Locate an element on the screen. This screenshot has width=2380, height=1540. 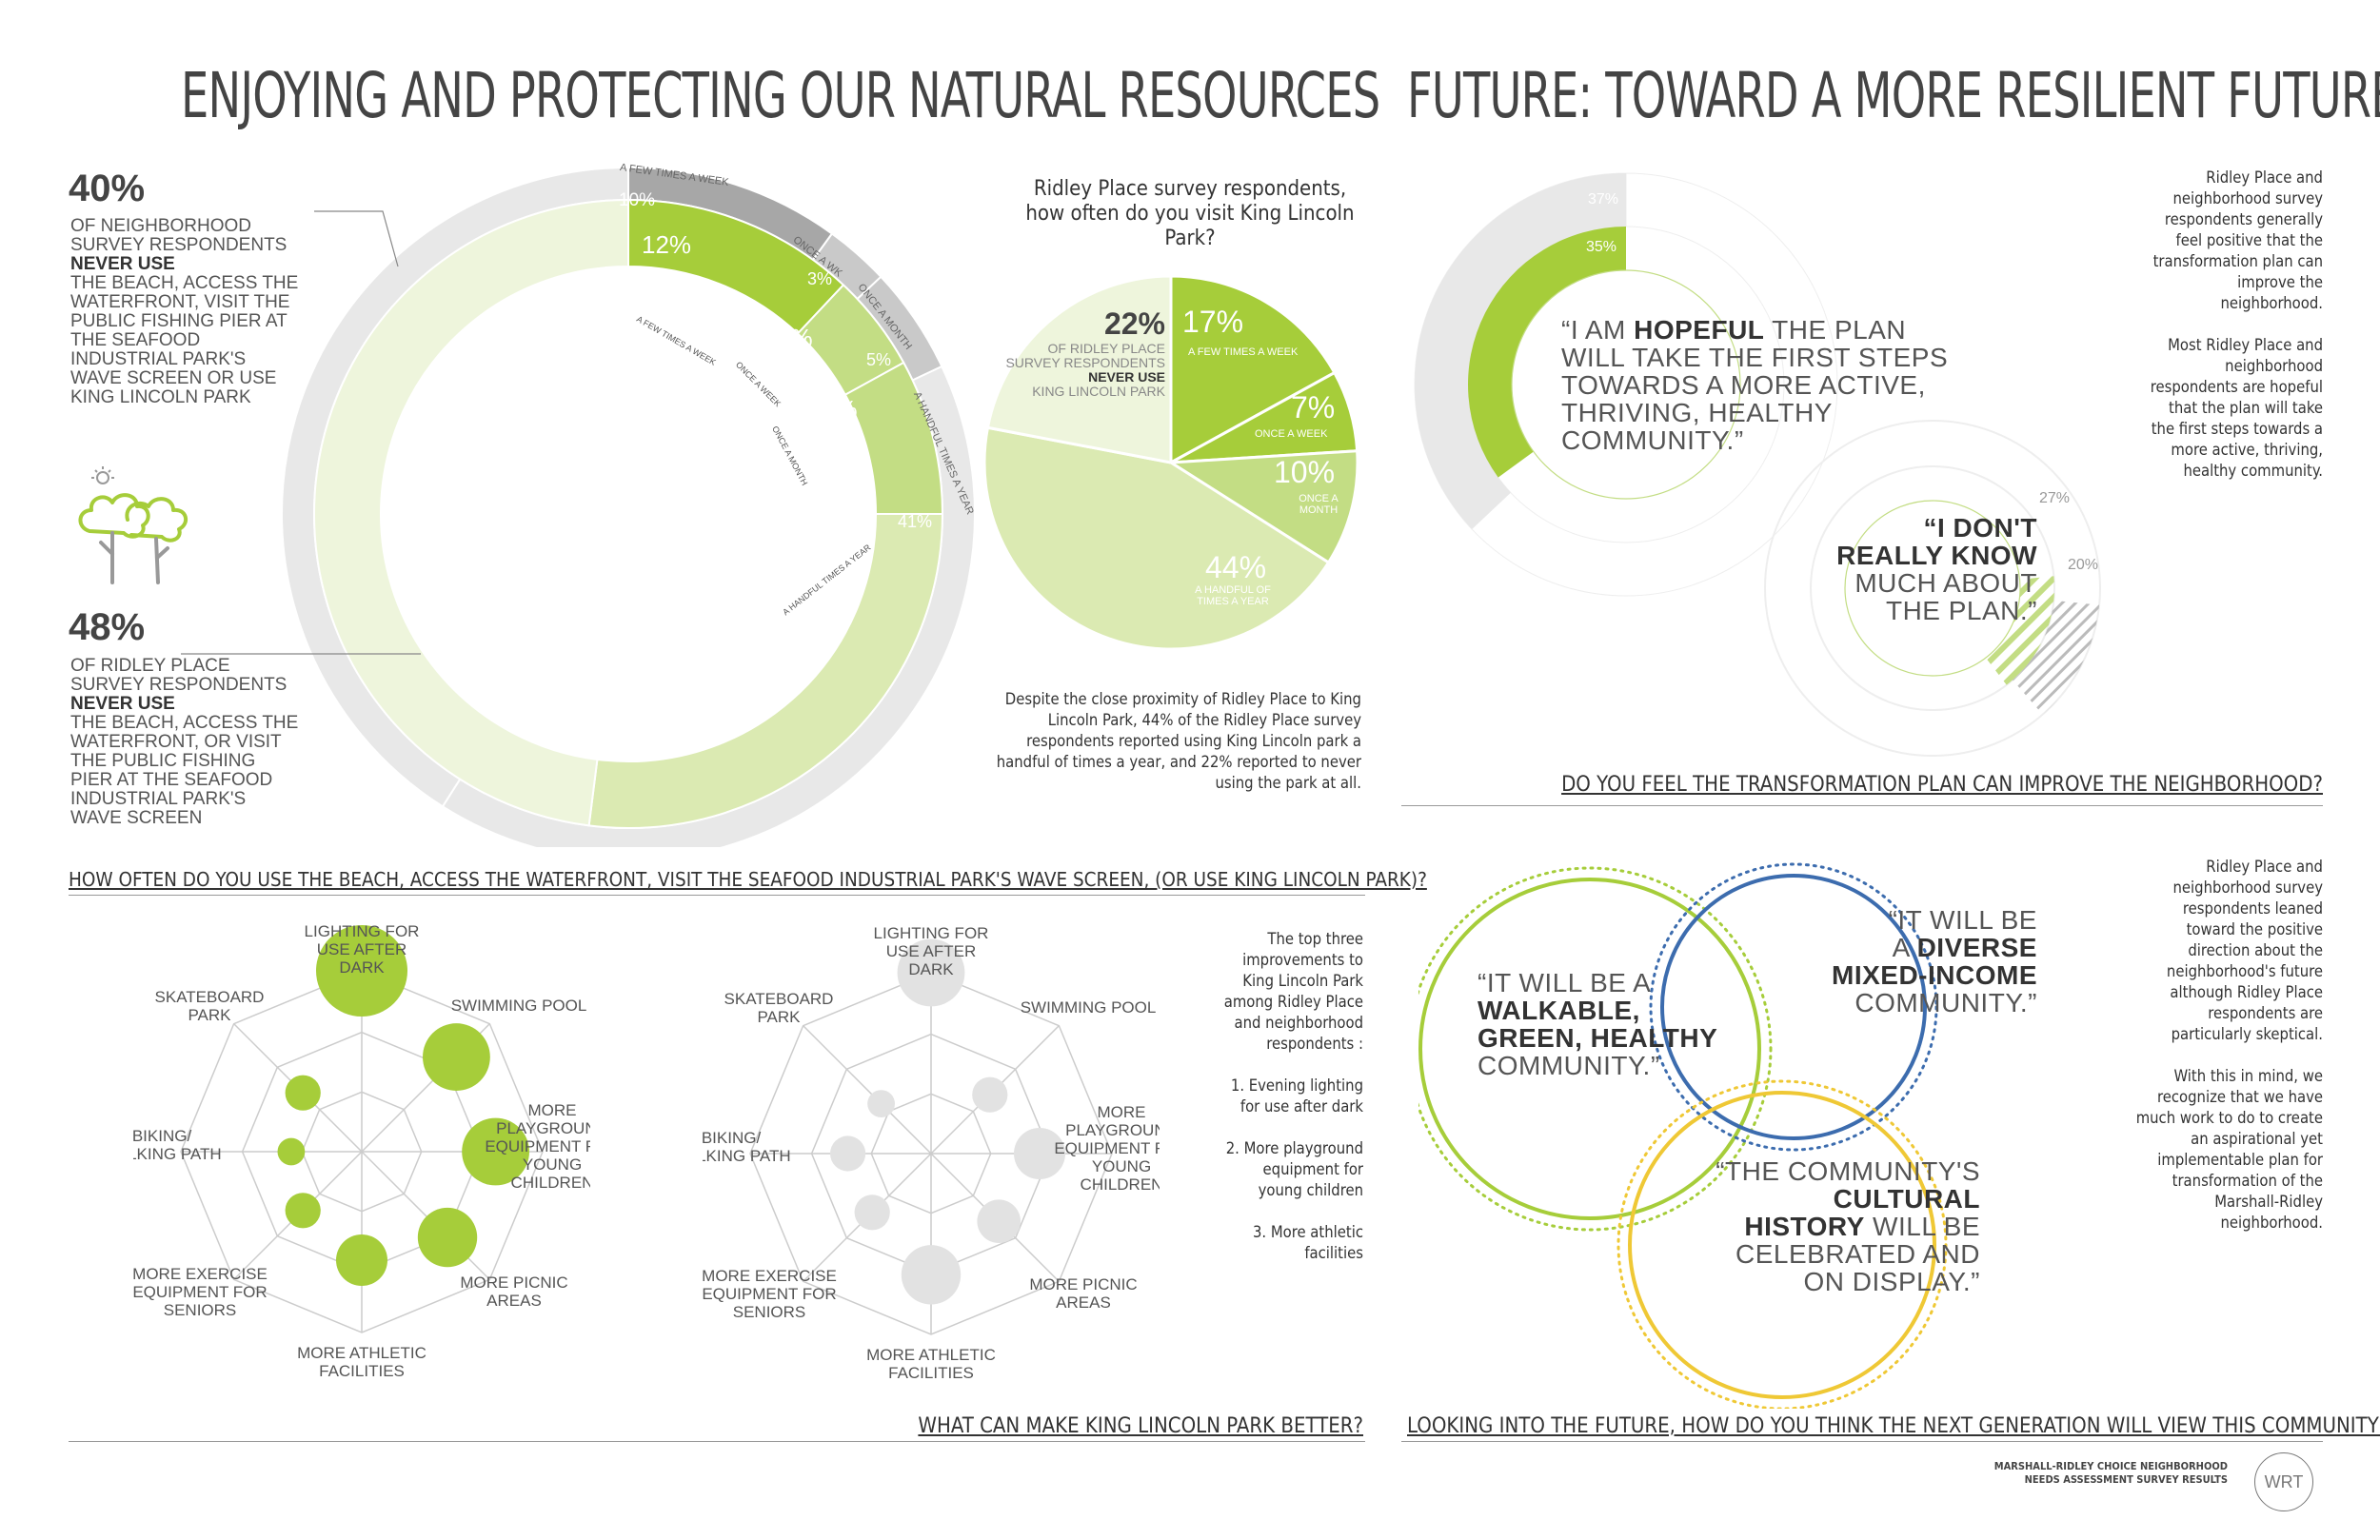
quote-diverse-pre: “IT WILL BE is located at coordinates (1963, 920).